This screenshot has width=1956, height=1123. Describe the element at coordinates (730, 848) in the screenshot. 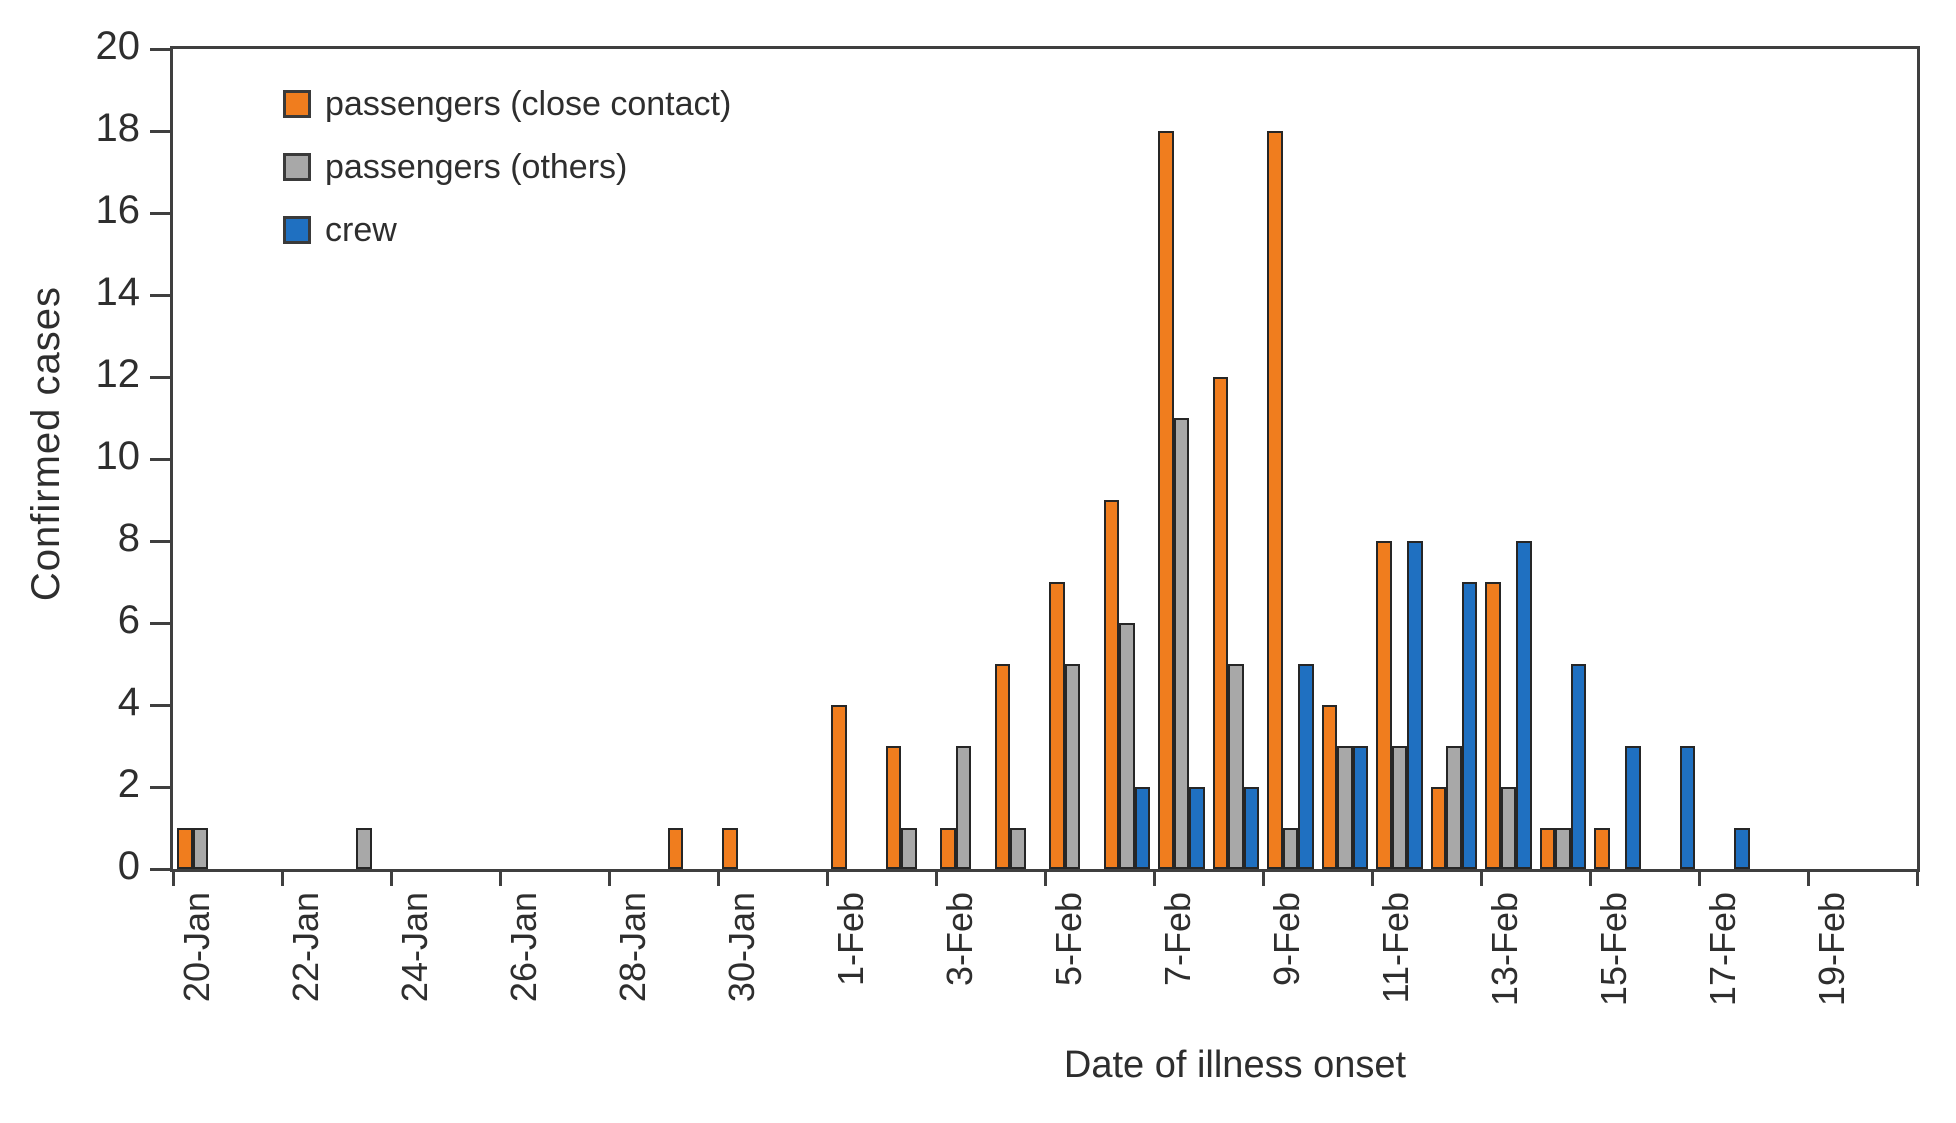

I see `bar-passengers-close-contact--30-Jan` at that location.